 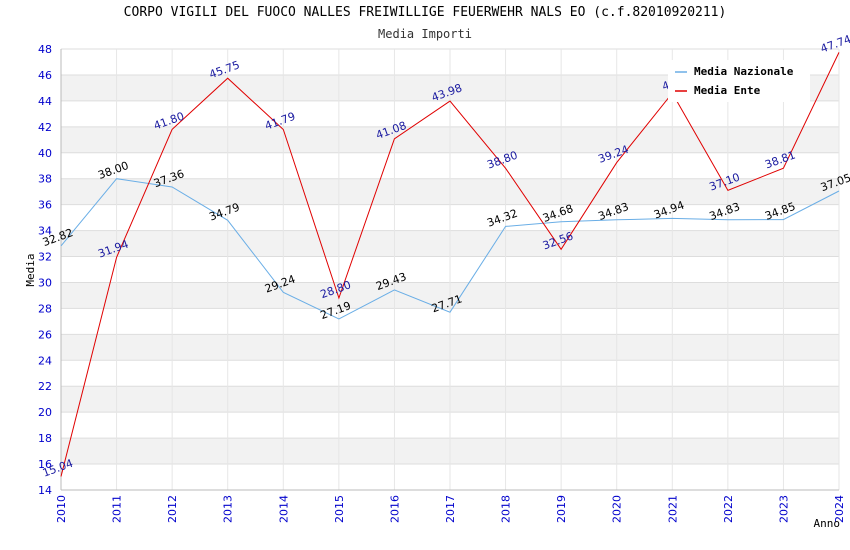 What do you see at coordinates (228, 509) in the screenshot?
I see `x-tick-label: 2013` at bounding box center [228, 509].